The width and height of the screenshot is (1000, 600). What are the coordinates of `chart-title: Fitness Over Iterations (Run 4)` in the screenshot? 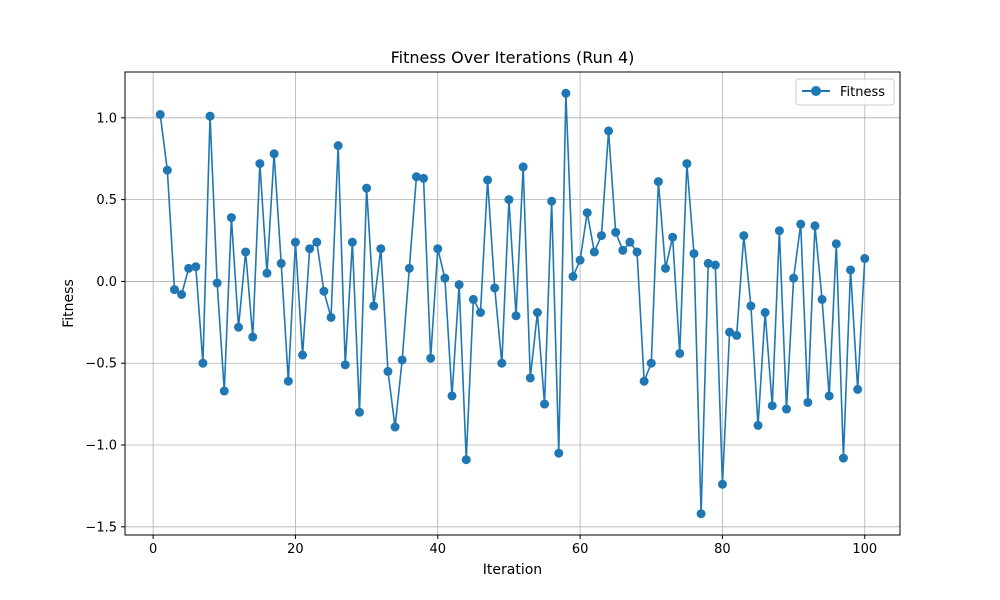 It's located at (513, 57).